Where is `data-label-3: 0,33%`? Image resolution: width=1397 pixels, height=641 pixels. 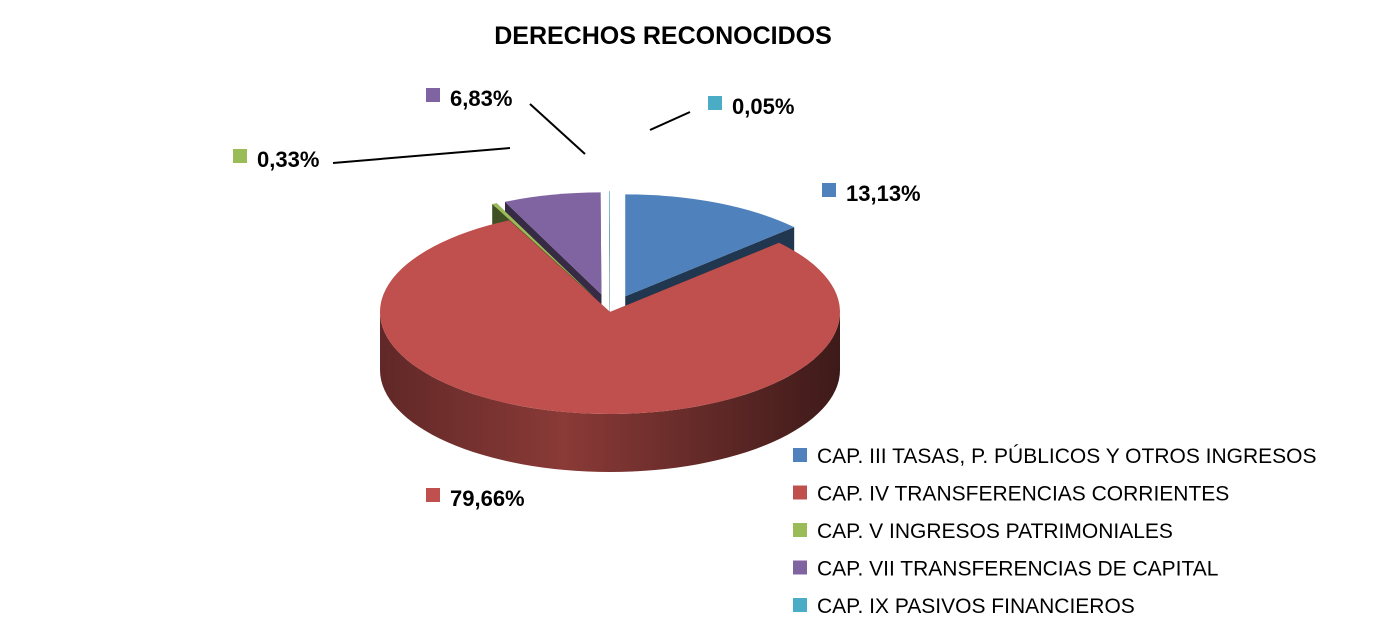 data-label-3: 0,33% is located at coordinates (372, 159).